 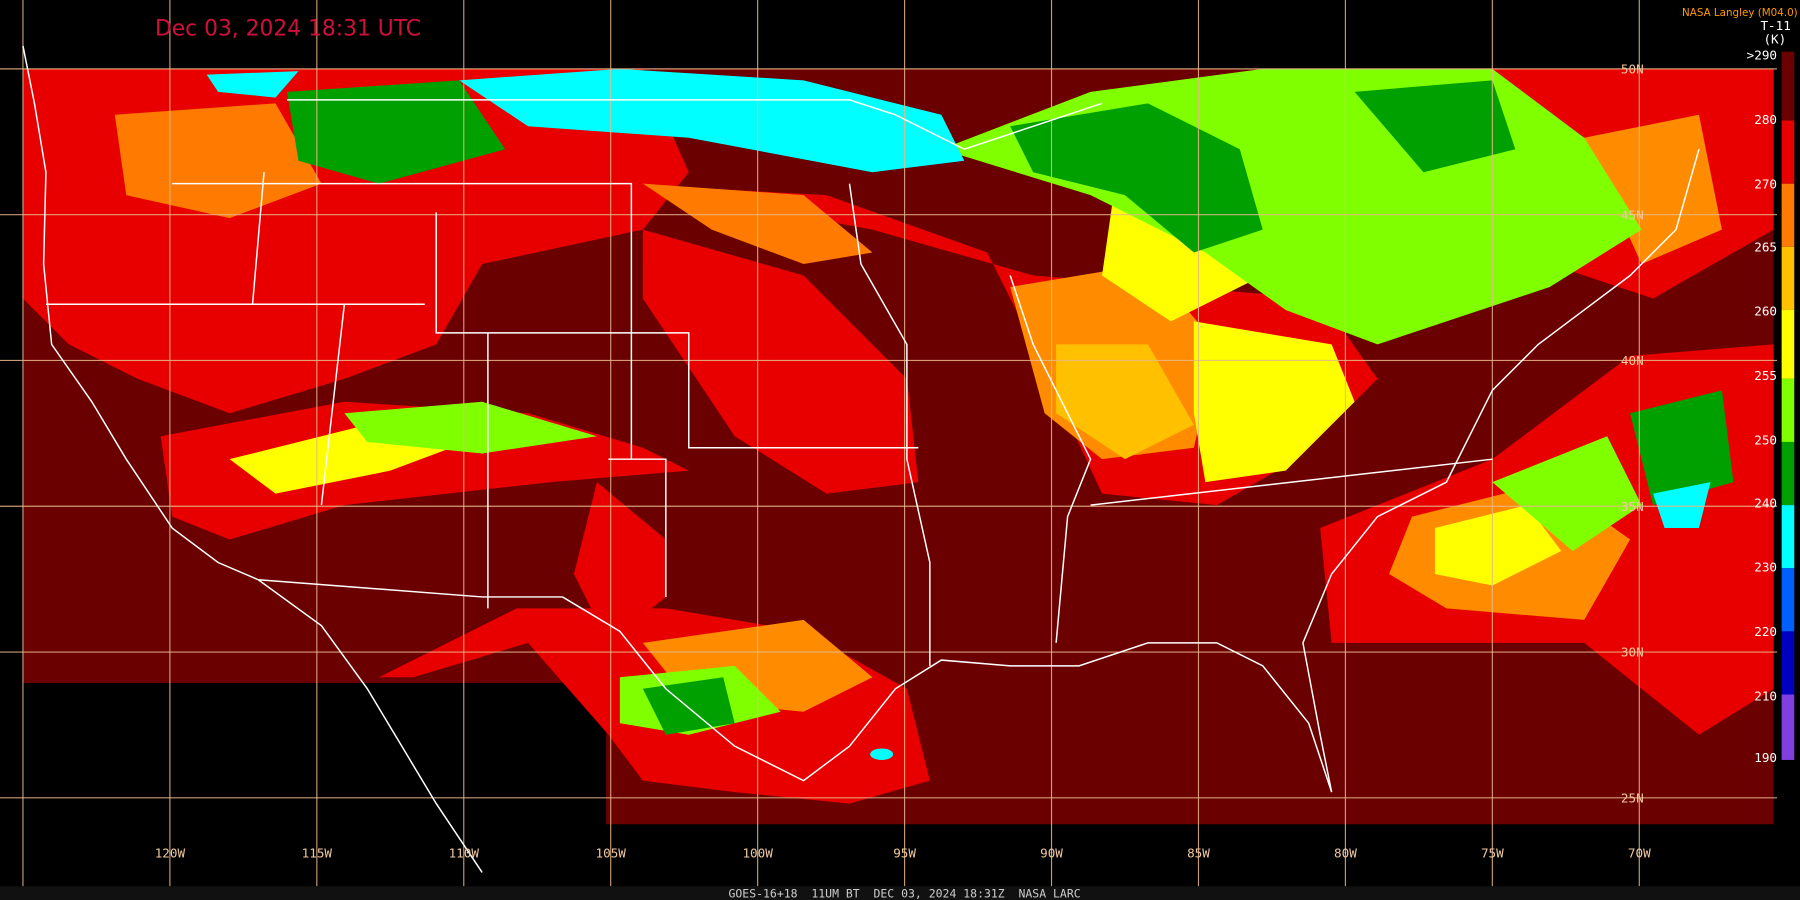 What do you see at coordinates (170, 853) in the screenshot?
I see `longitude-label: 120W` at bounding box center [170, 853].